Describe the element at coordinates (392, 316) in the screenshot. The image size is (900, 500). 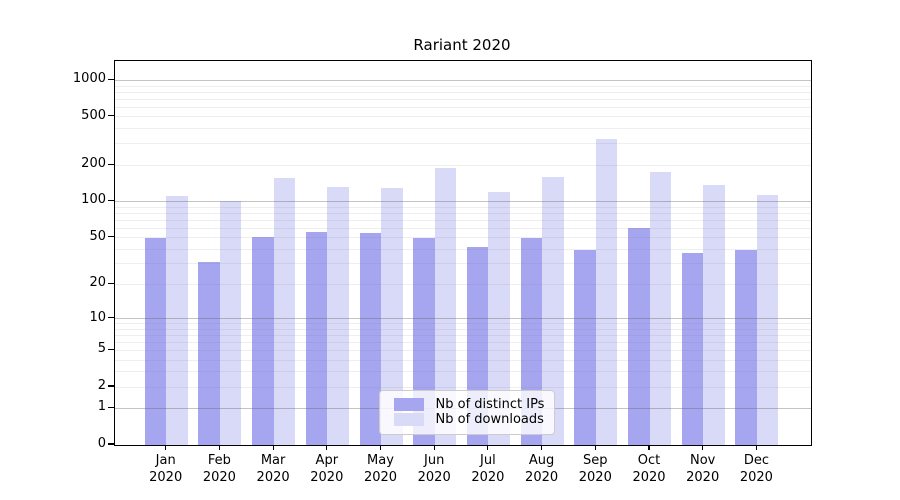
I see `bar-downloads-may` at that location.